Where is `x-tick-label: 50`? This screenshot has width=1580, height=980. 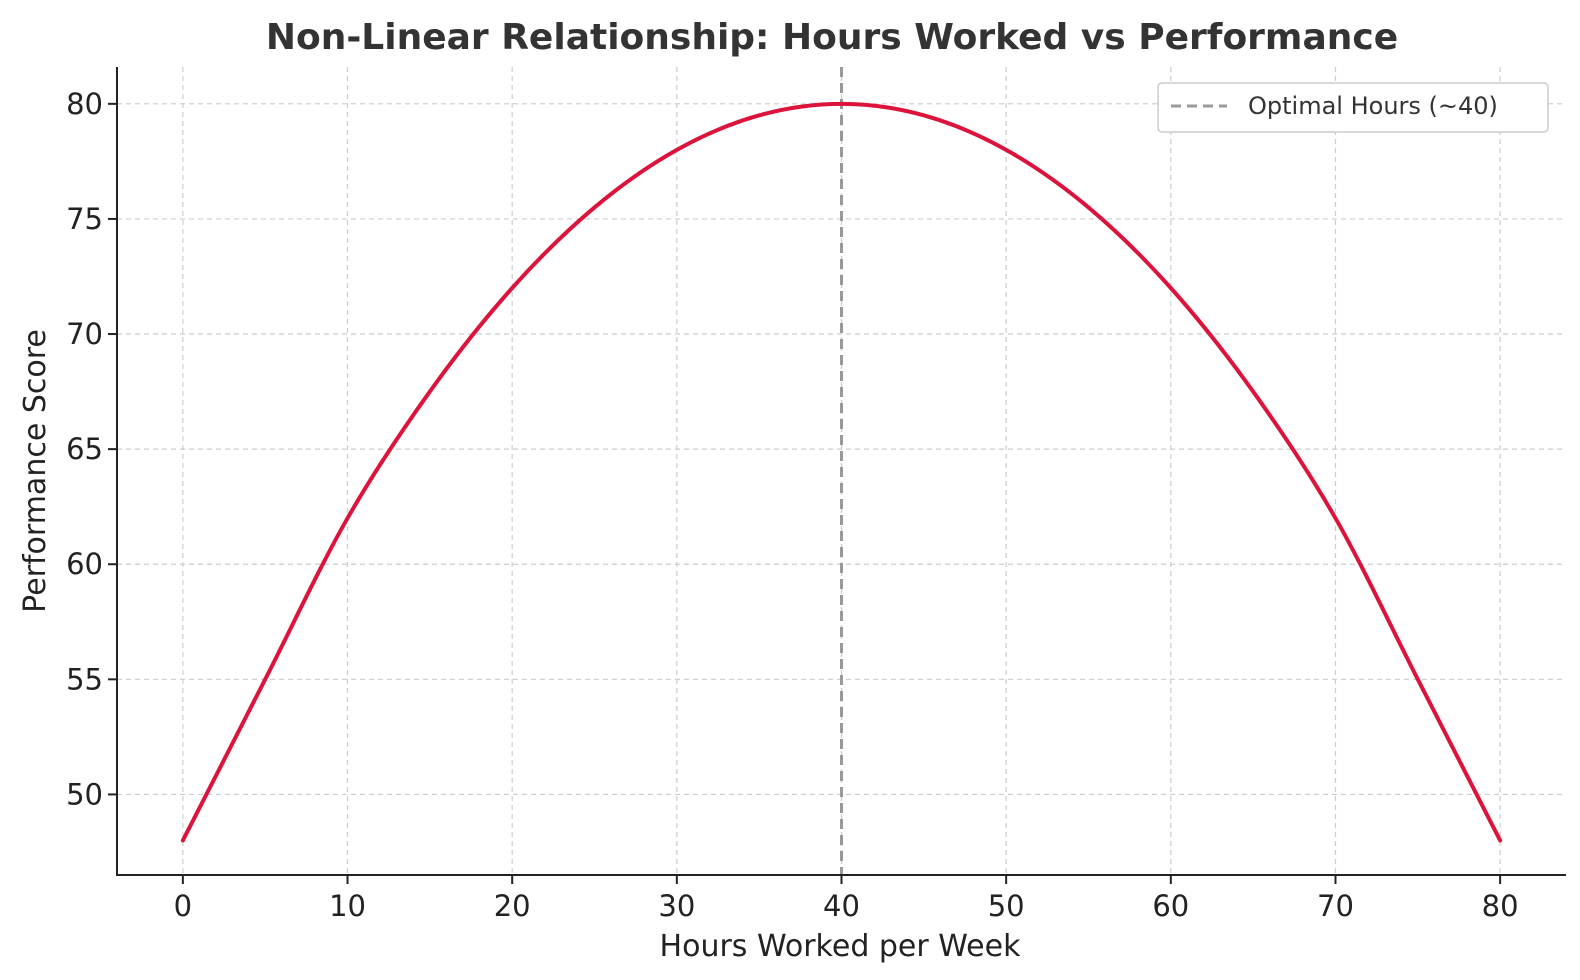
x-tick-label: 50 is located at coordinates (1006, 906).